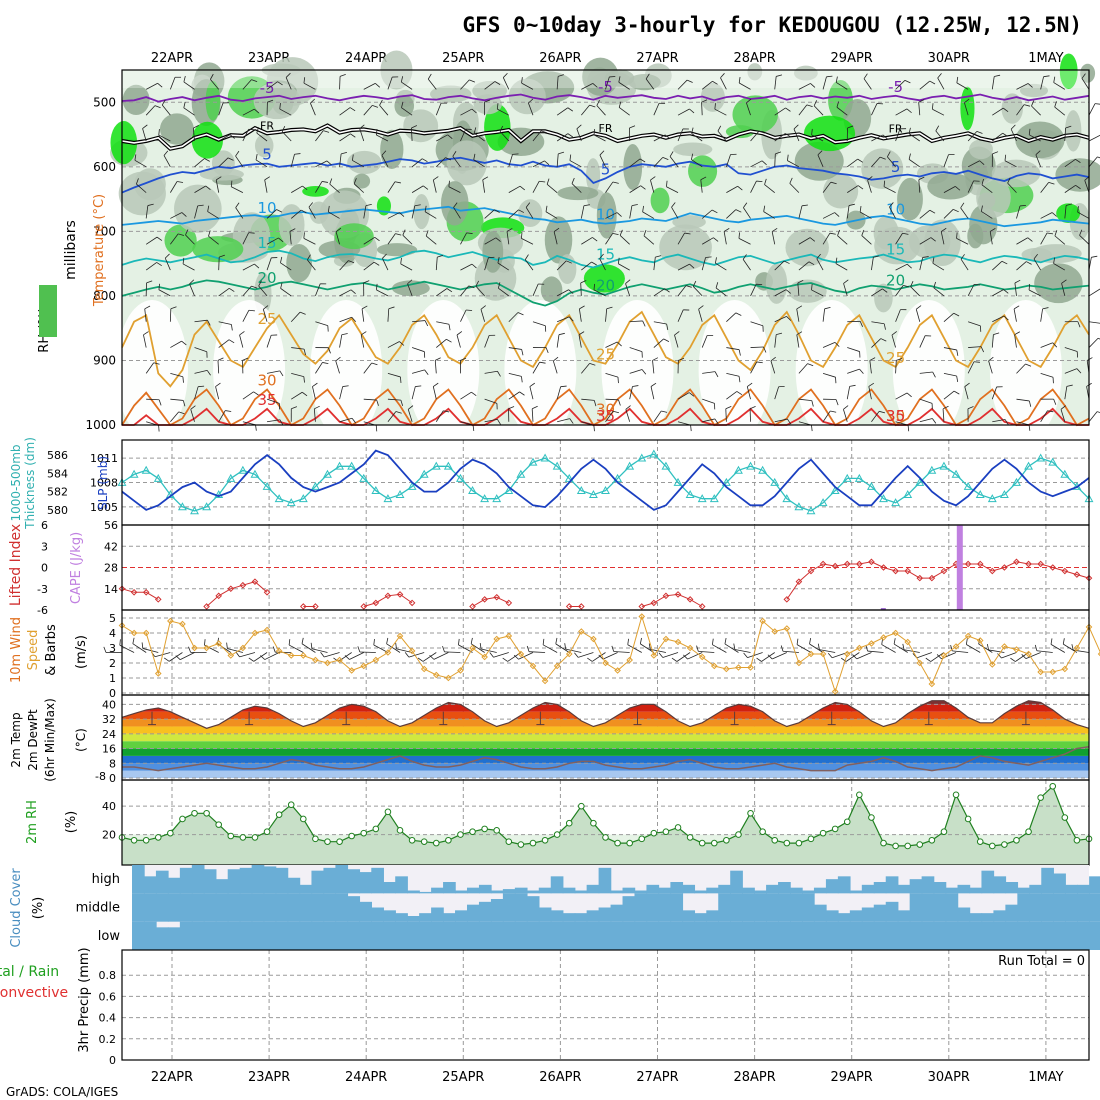 This screenshot has width=1100, height=1100. I want to click on legend-total-rain: Total / Rain, so click(29, 972).